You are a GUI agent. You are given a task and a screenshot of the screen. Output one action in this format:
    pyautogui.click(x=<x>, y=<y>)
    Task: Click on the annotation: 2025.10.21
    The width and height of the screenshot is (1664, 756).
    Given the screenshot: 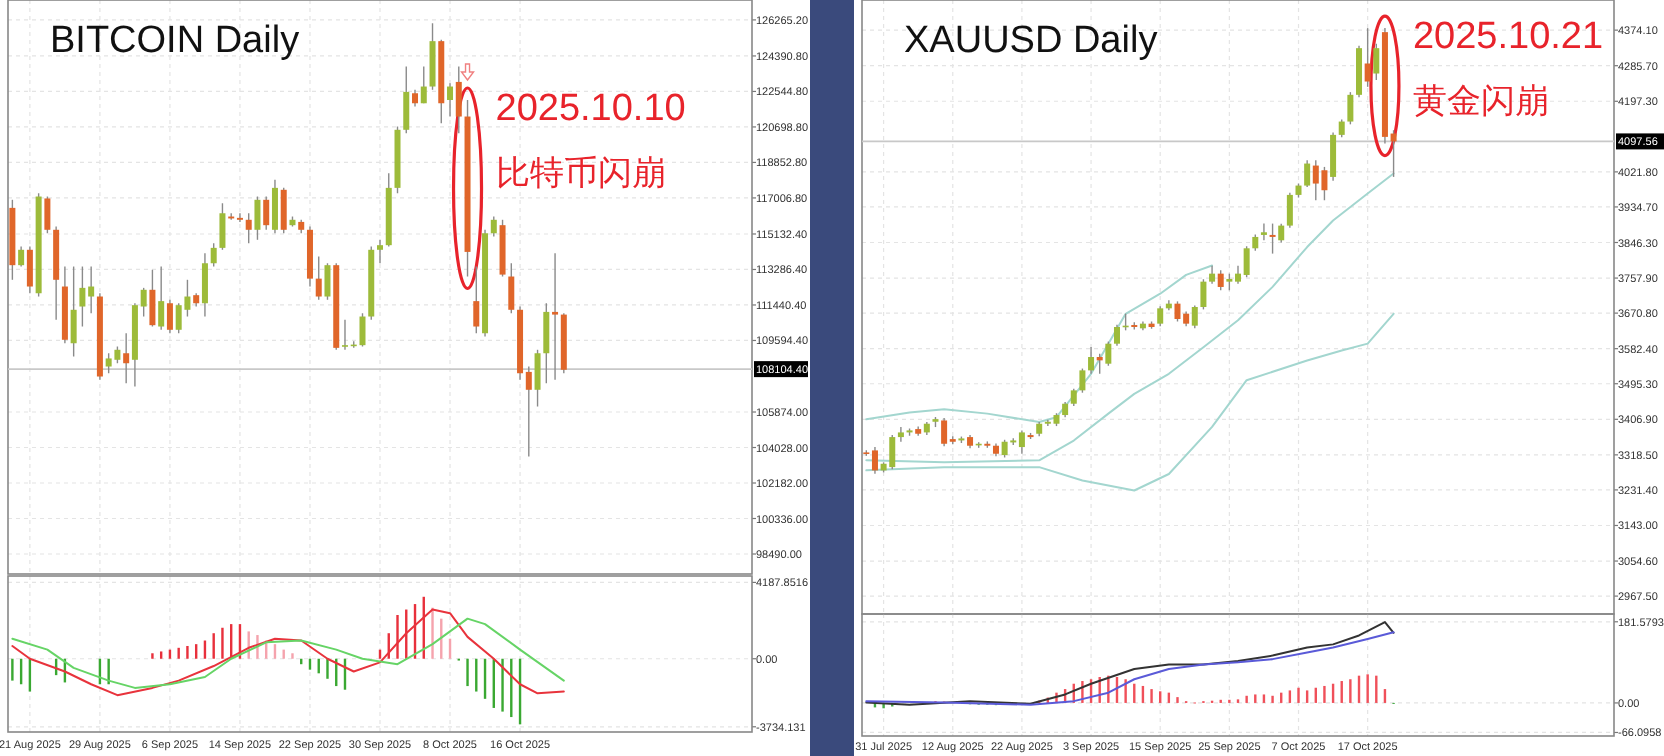 What is the action you would take?
    pyautogui.click(x=1508, y=37)
    